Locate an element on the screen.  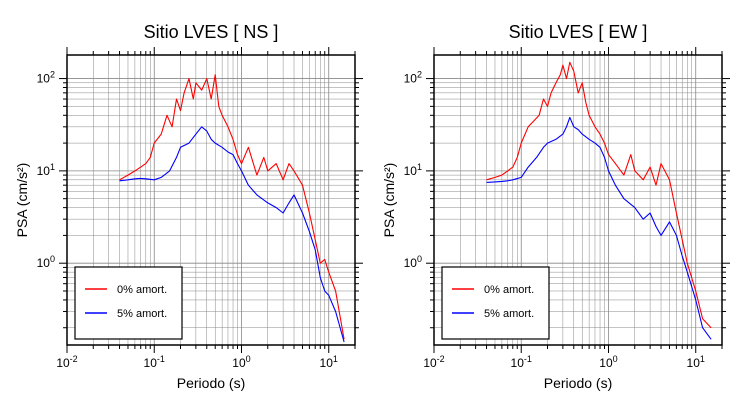
chart-title: Sitio LVES [ EW ] is located at coordinates (578, 32).